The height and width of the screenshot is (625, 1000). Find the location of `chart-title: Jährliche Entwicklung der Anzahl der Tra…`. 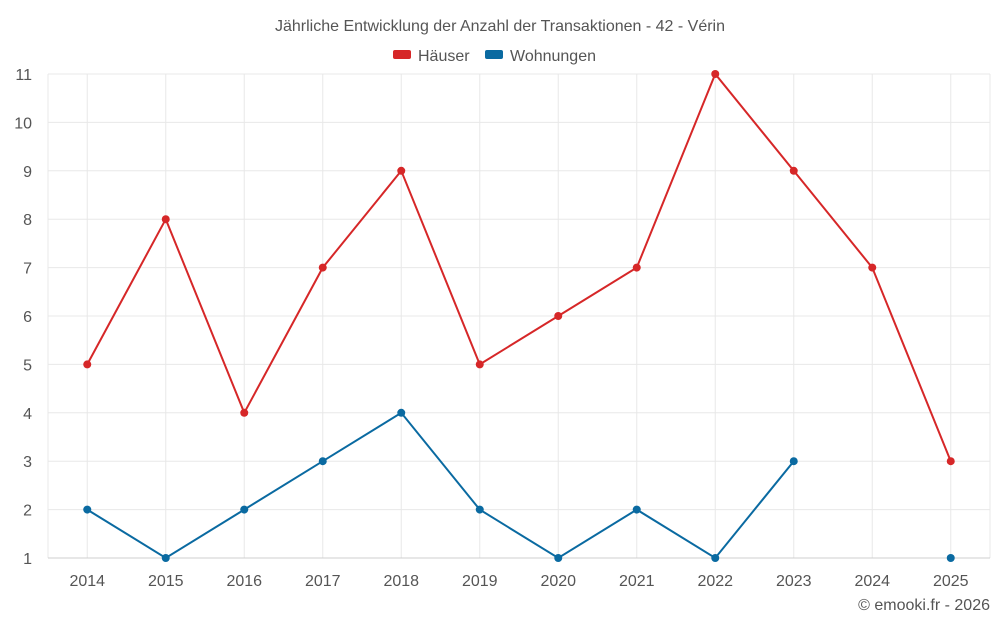

chart-title: Jährliche Entwicklung der Anzahl der Tra… is located at coordinates (500, 26).